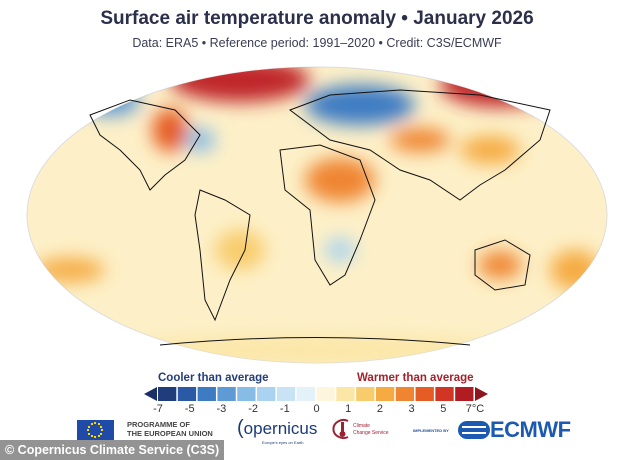  What do you see at coordinates (475, 409) in the screenshot?
I see `colorbar-tick-label: 7°C` at bounding box center [475, 409].